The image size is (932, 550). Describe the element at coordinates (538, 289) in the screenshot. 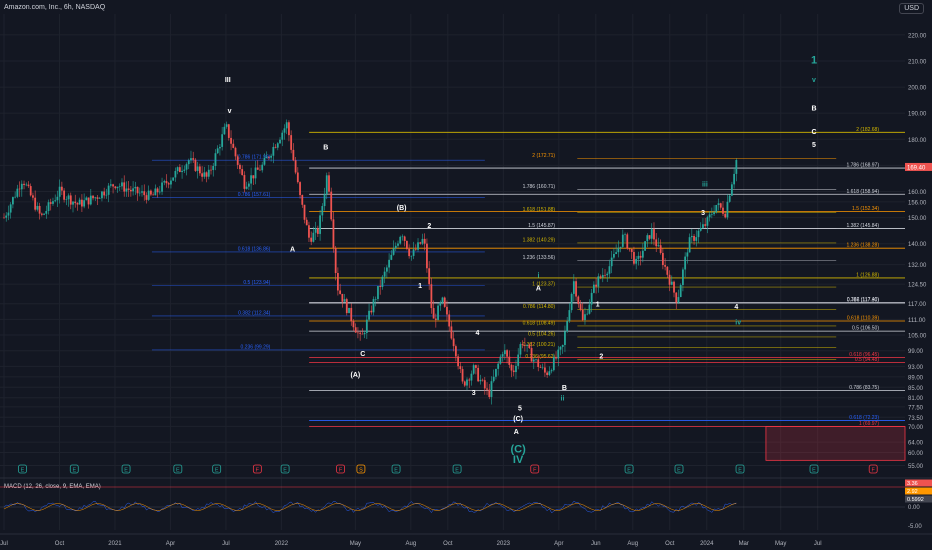

I see `wave-label: A` at that location.